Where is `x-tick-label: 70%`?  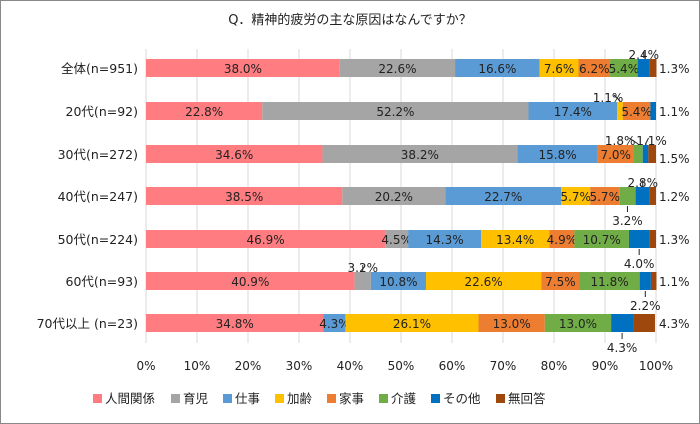 x-tick-label: 70% is located at coordinates (503, 366).